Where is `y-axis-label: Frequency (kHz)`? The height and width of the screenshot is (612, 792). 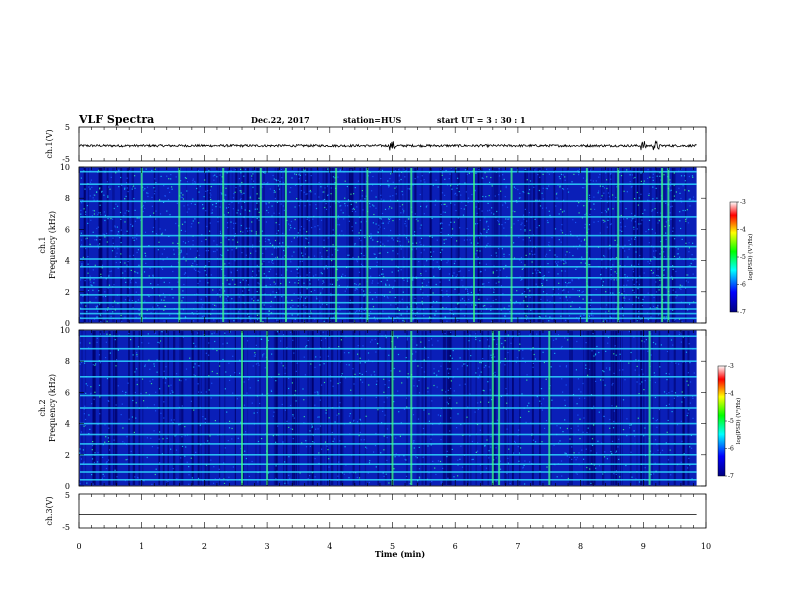
y-axis-label: Frequency (kHz) is located at coordinates (52, 245).